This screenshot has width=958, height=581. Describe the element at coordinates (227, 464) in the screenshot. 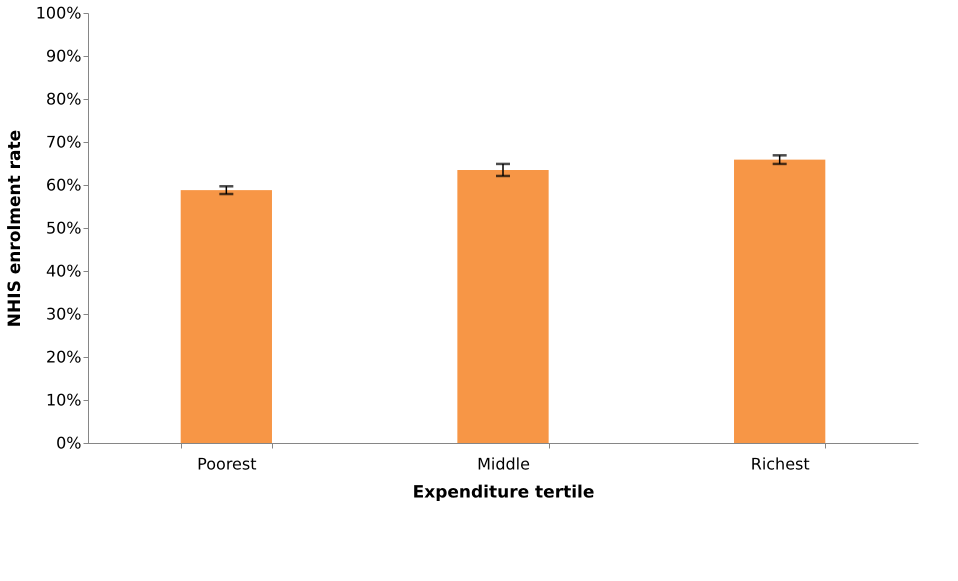

I see `x-tick-label: Poorest` at that location.